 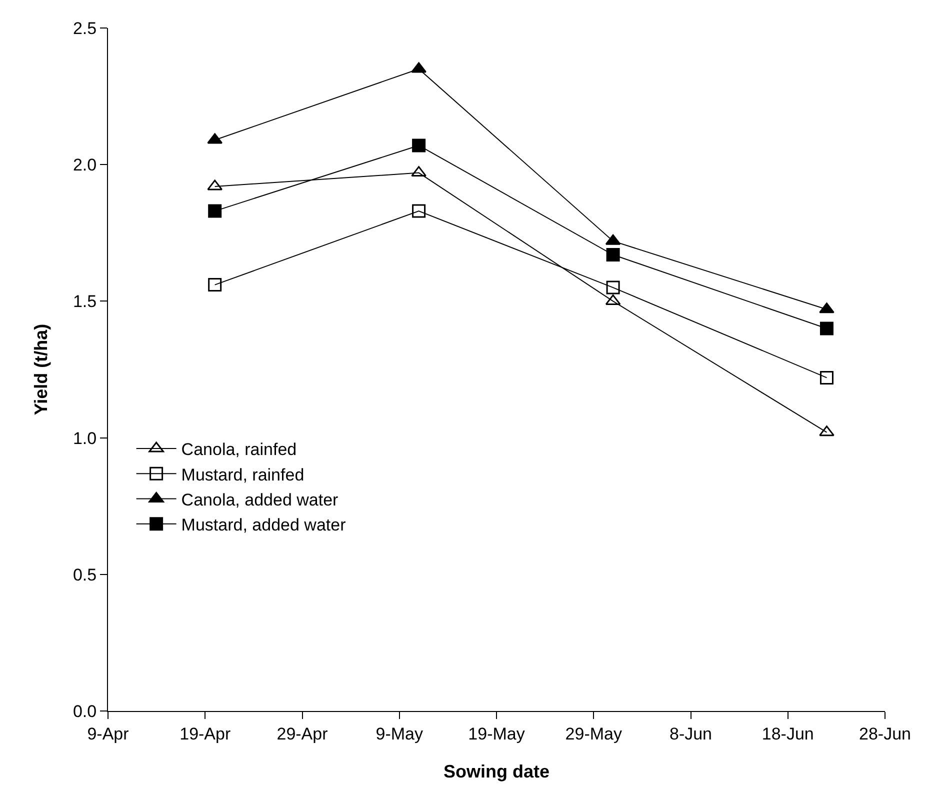 What do you see at coordinates (84, 302) in the screenshot?
I see `y-tick-label: 1.5` at bounding box center [84, 302].